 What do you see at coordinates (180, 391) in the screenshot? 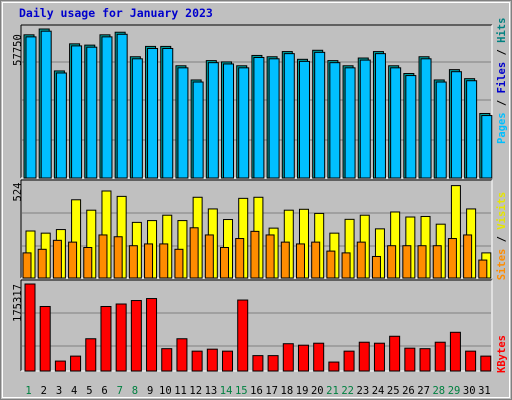
I see `x-tick-label: 11` at bounding box center [180, 391].